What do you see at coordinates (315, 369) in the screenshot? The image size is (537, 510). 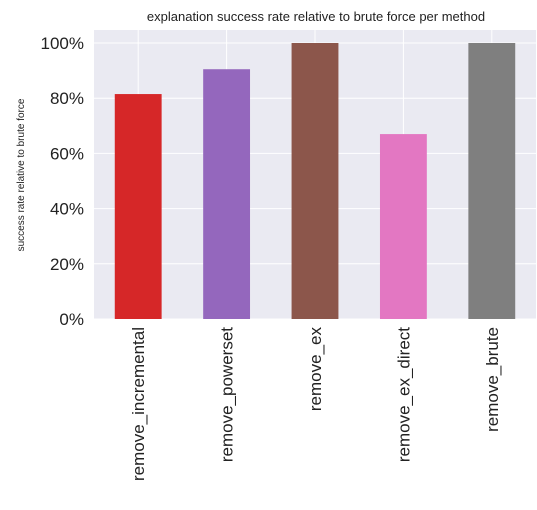 I see `x-tick-label: remove_ex` at bounding box center [315, 369].